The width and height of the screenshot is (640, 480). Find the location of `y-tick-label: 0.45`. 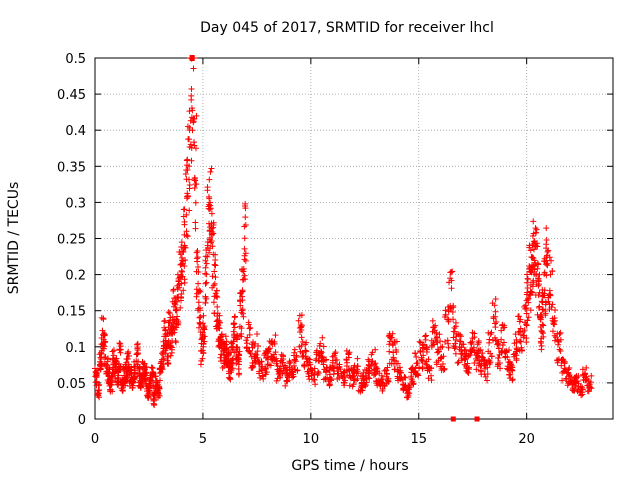

y-tick-label: 0.45 is located at coordinates (71, 95).